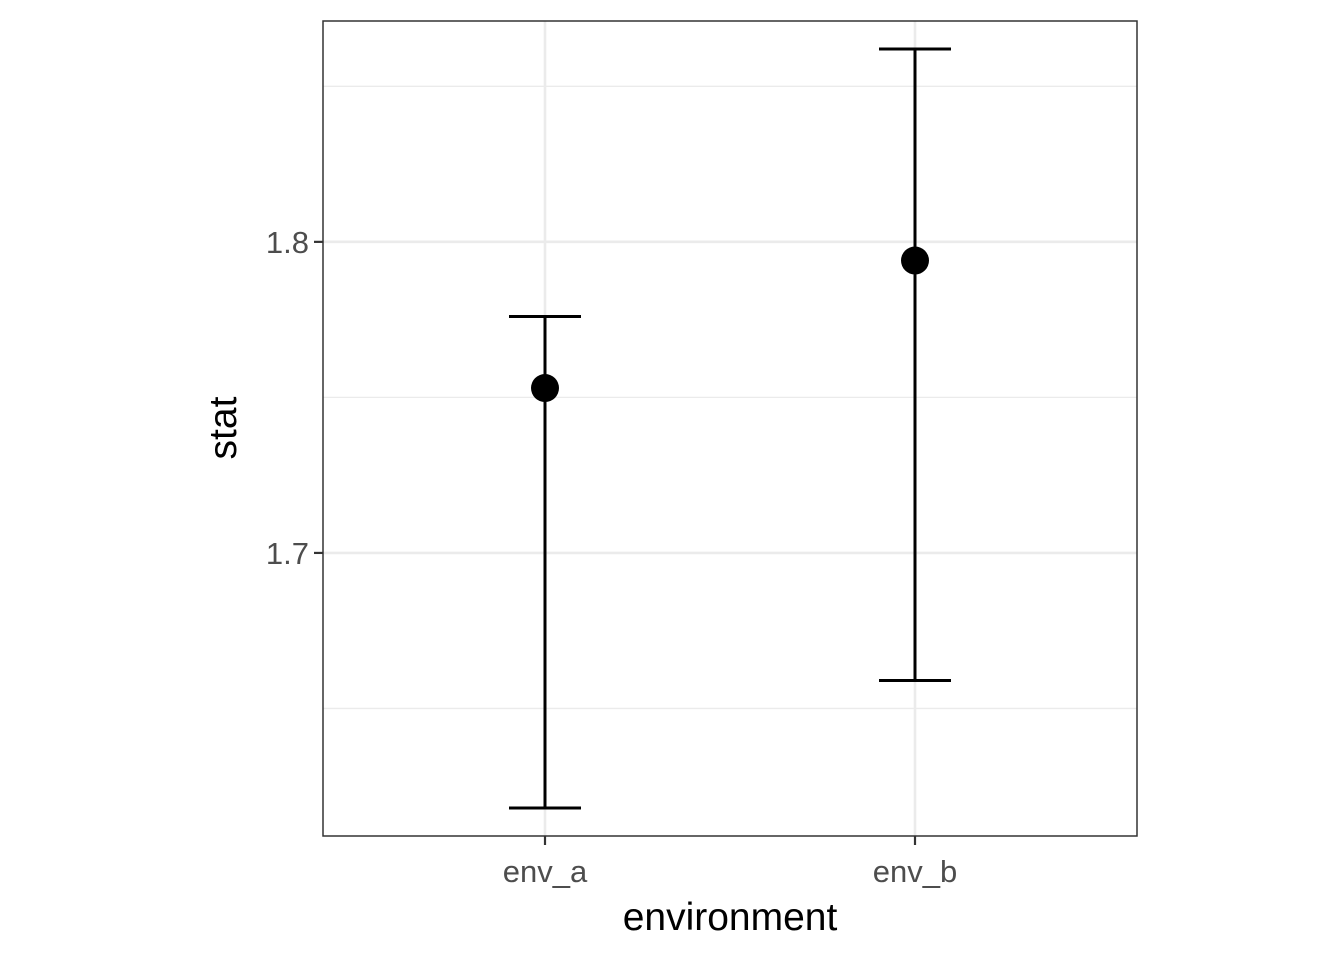 Image resolution: width=1344 pixels, height=960 pixels. What do you see at coordinates (287, 242) in the screenshot?
I see `y-tick-label: 1.8` at bounding box center [287, 242].